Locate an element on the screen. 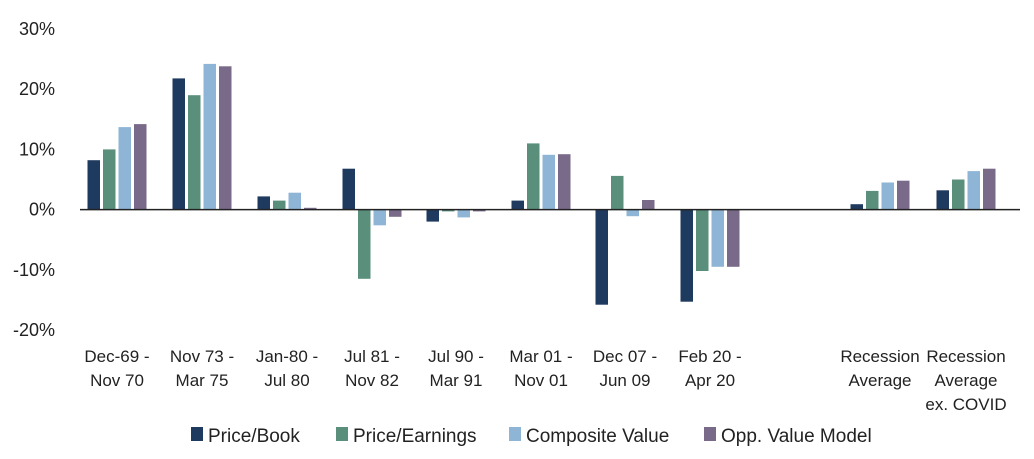  x-tick-label: ex. COVID is located at coordinates (965, 404).